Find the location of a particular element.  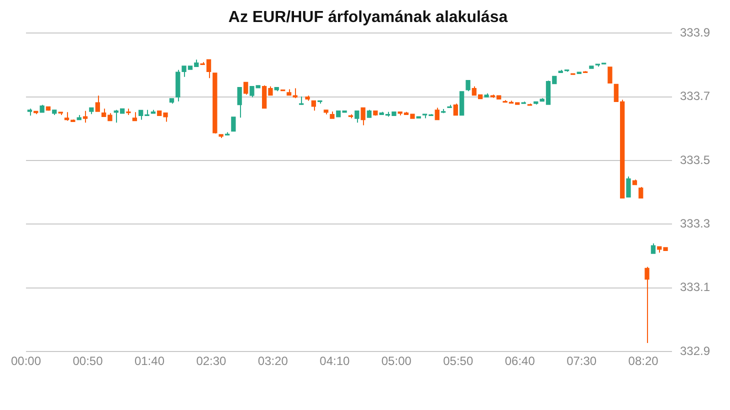

x-tick-label: 03:20 is located at coordinates (273, 361).